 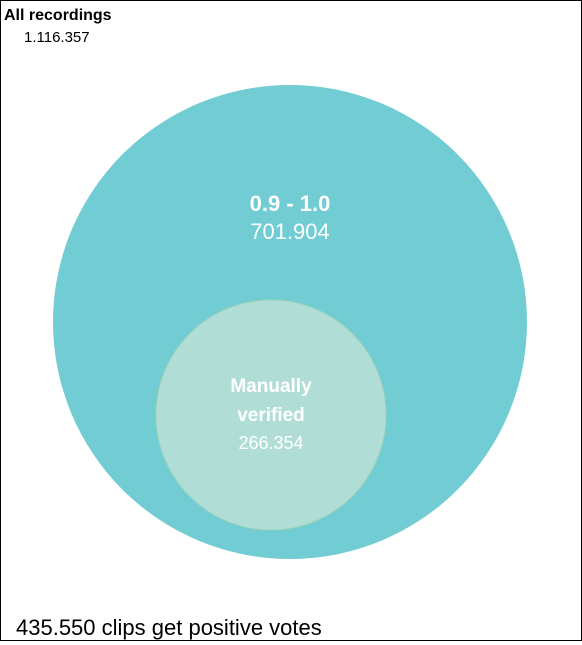 I want to click on inner-set-count: 266.354, so click(x=270, y=443).